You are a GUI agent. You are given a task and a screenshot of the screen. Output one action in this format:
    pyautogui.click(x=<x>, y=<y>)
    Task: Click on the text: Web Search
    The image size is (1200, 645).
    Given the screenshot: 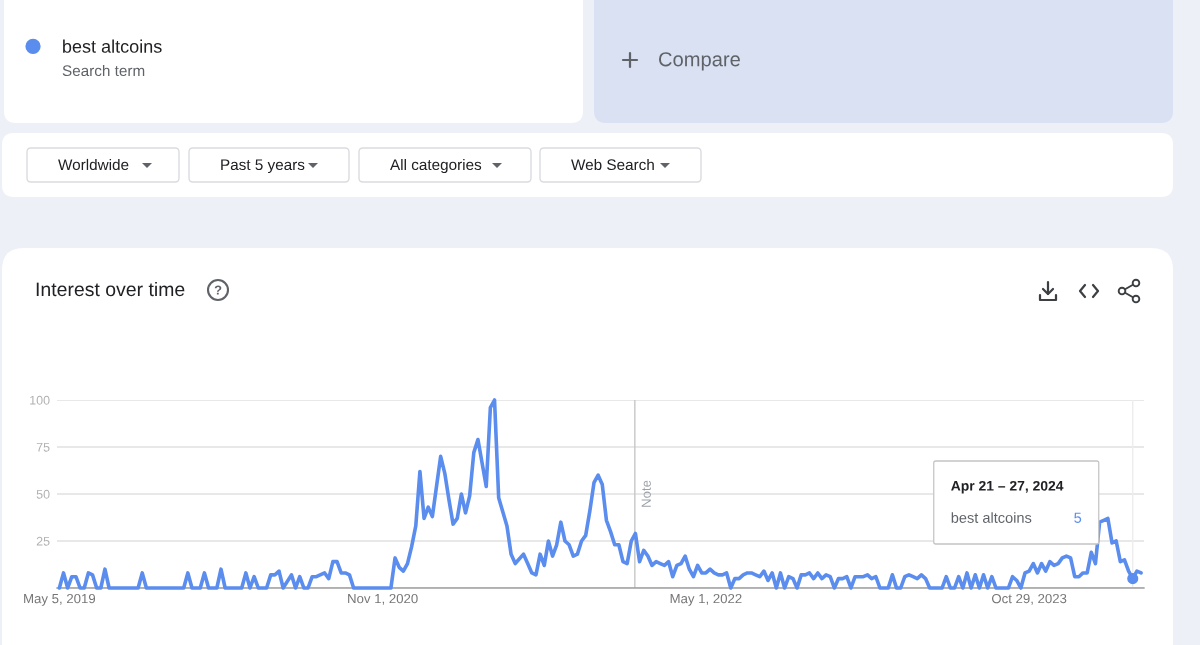 What is the action you would take?
    pyautogui.click(x=612, y=164)
    